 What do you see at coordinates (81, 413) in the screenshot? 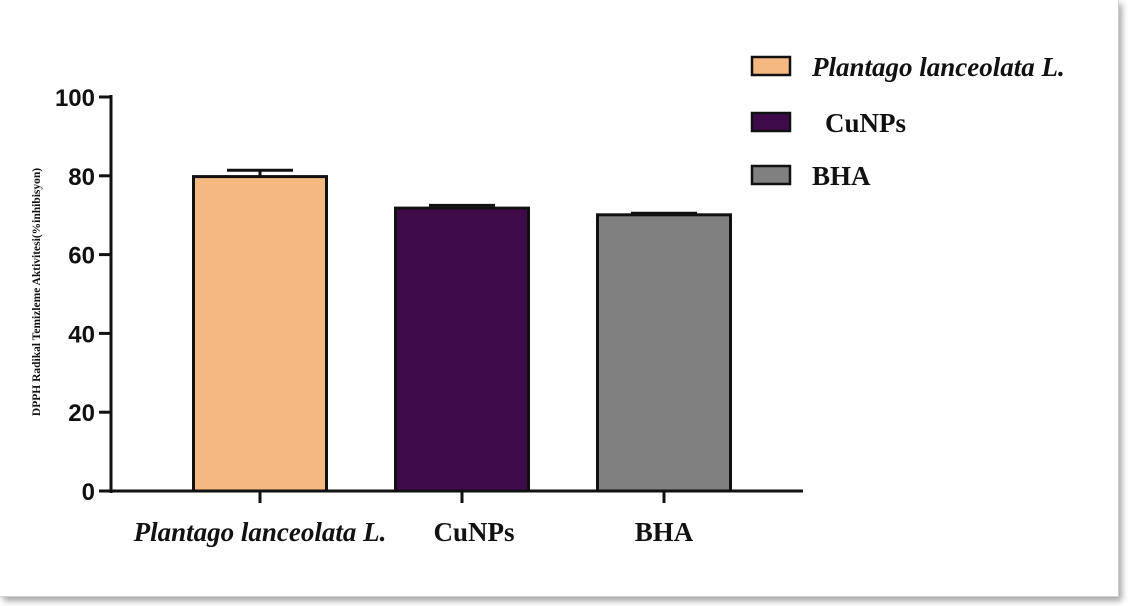
I see `y-tick-label: 20` at bounding box center [81, 413].